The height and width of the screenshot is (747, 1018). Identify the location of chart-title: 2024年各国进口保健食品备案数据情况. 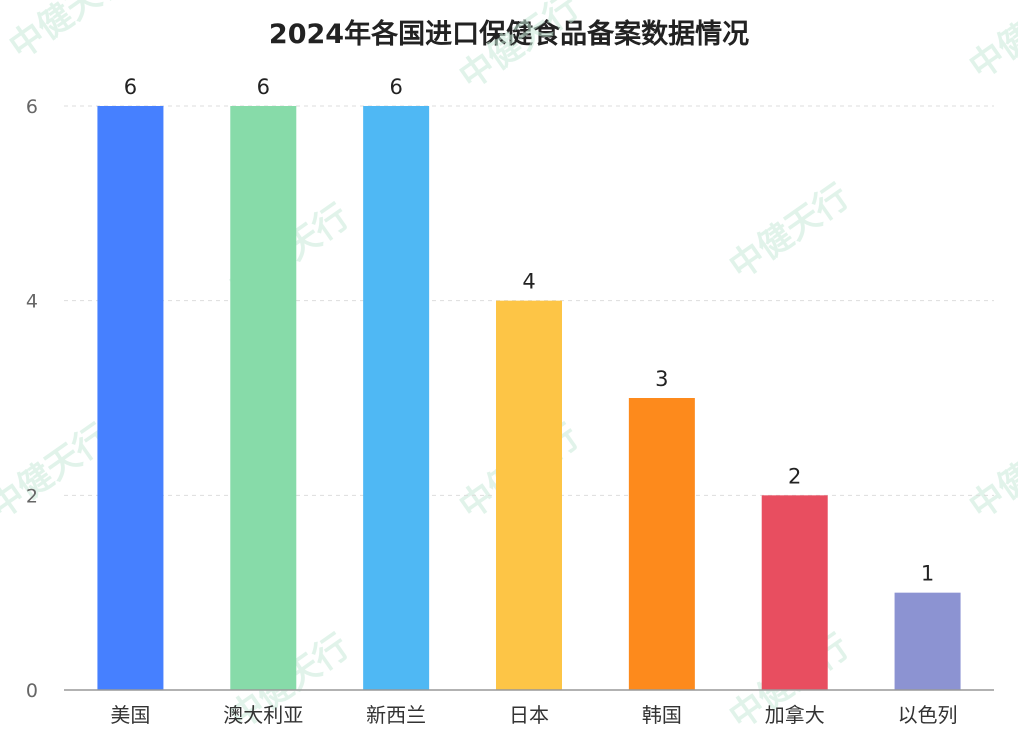
(509, 34).